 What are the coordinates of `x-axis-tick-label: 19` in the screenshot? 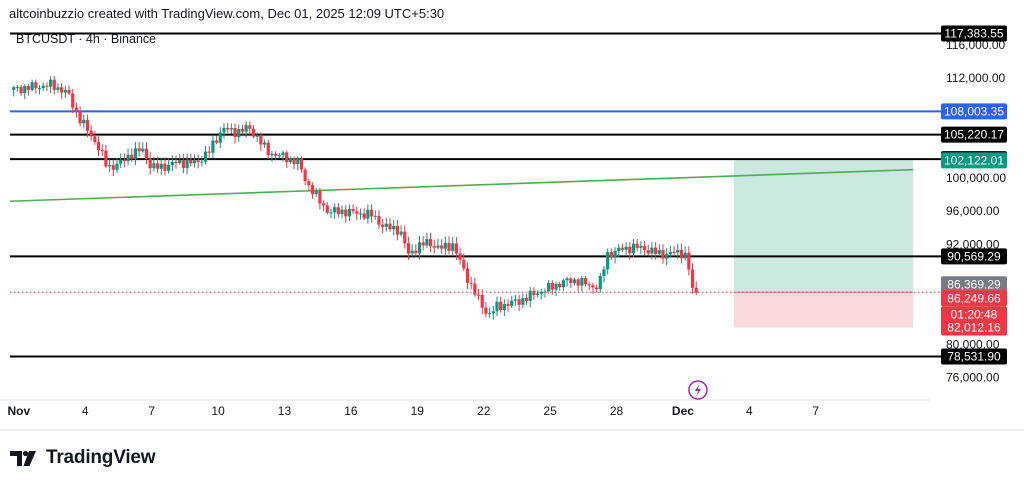 It's located at (418, 411).